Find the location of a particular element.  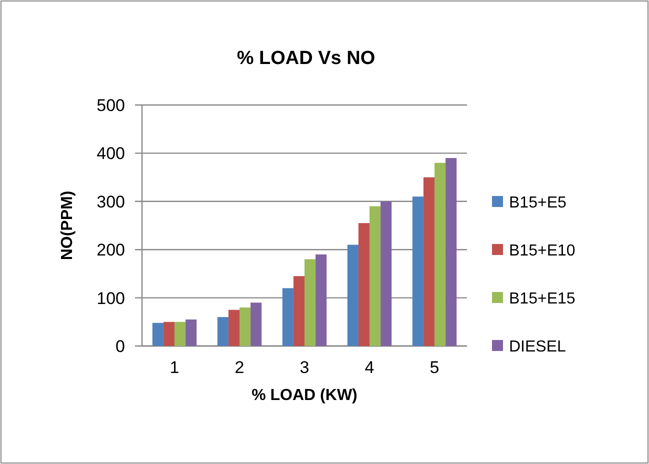

x-tick-label: 3 is located at coordinates (305, 367).